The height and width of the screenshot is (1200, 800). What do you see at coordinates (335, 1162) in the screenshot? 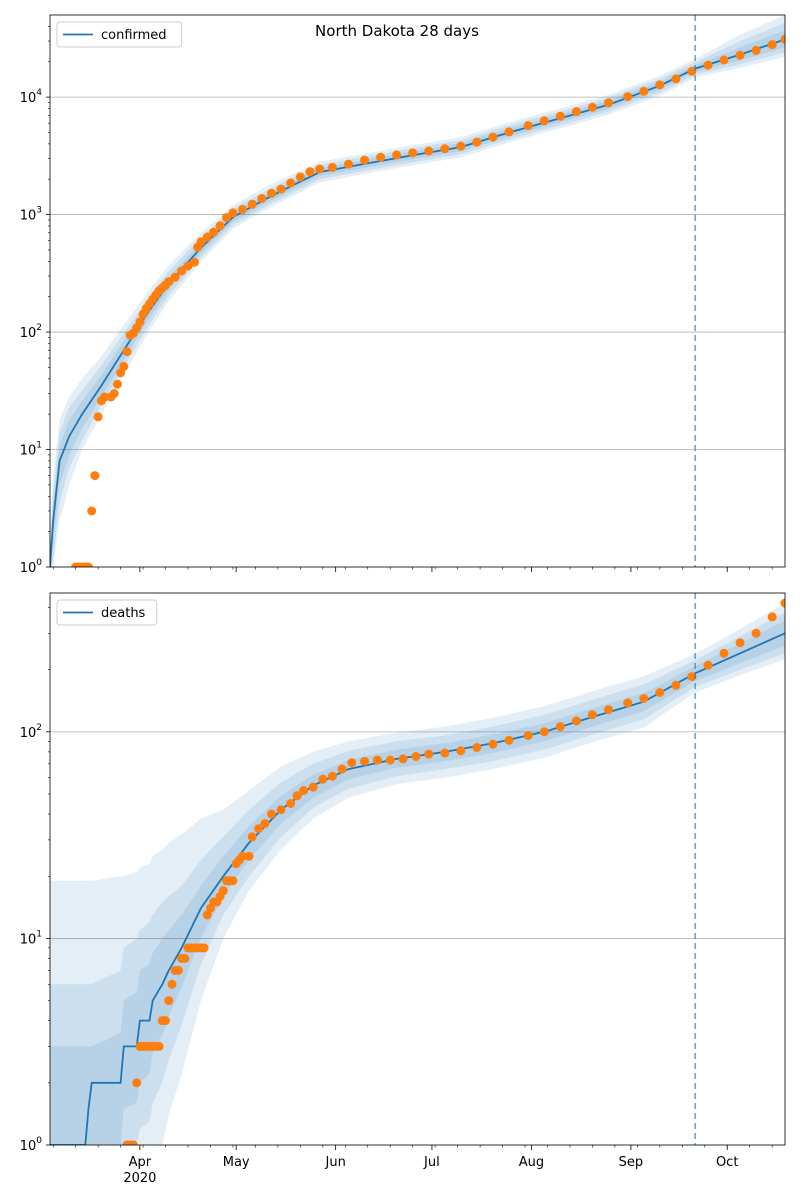
I see `x-tick-label: Jun` at bounding box center [335, 1162].